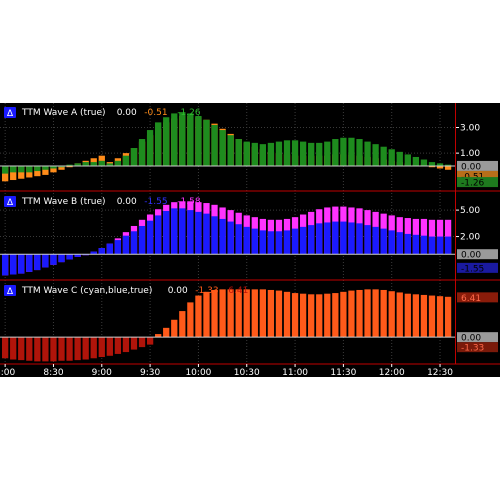 The width and height of the screenshot is (500, 500). Describe the element at coordinates (198, 372) in the screenshot. I see `time-label-4: 10:00` at that location.